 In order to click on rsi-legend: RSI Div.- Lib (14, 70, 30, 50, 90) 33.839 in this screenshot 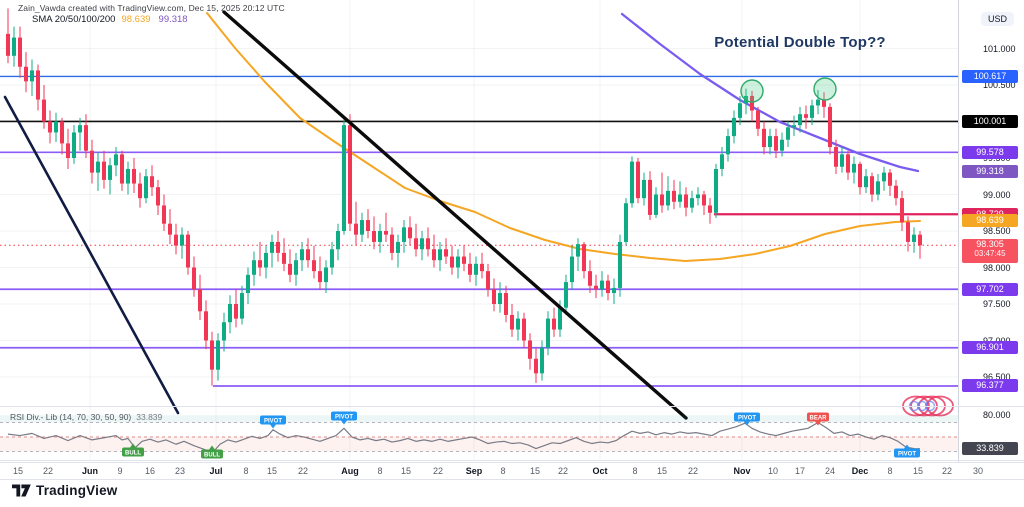, I will do `click(86, 417)`.